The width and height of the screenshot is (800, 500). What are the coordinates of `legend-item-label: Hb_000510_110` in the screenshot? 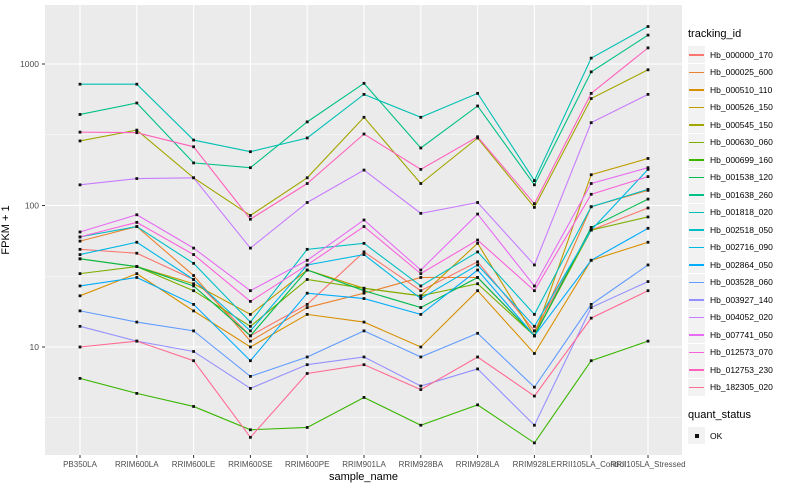 It's located at (741, 89).